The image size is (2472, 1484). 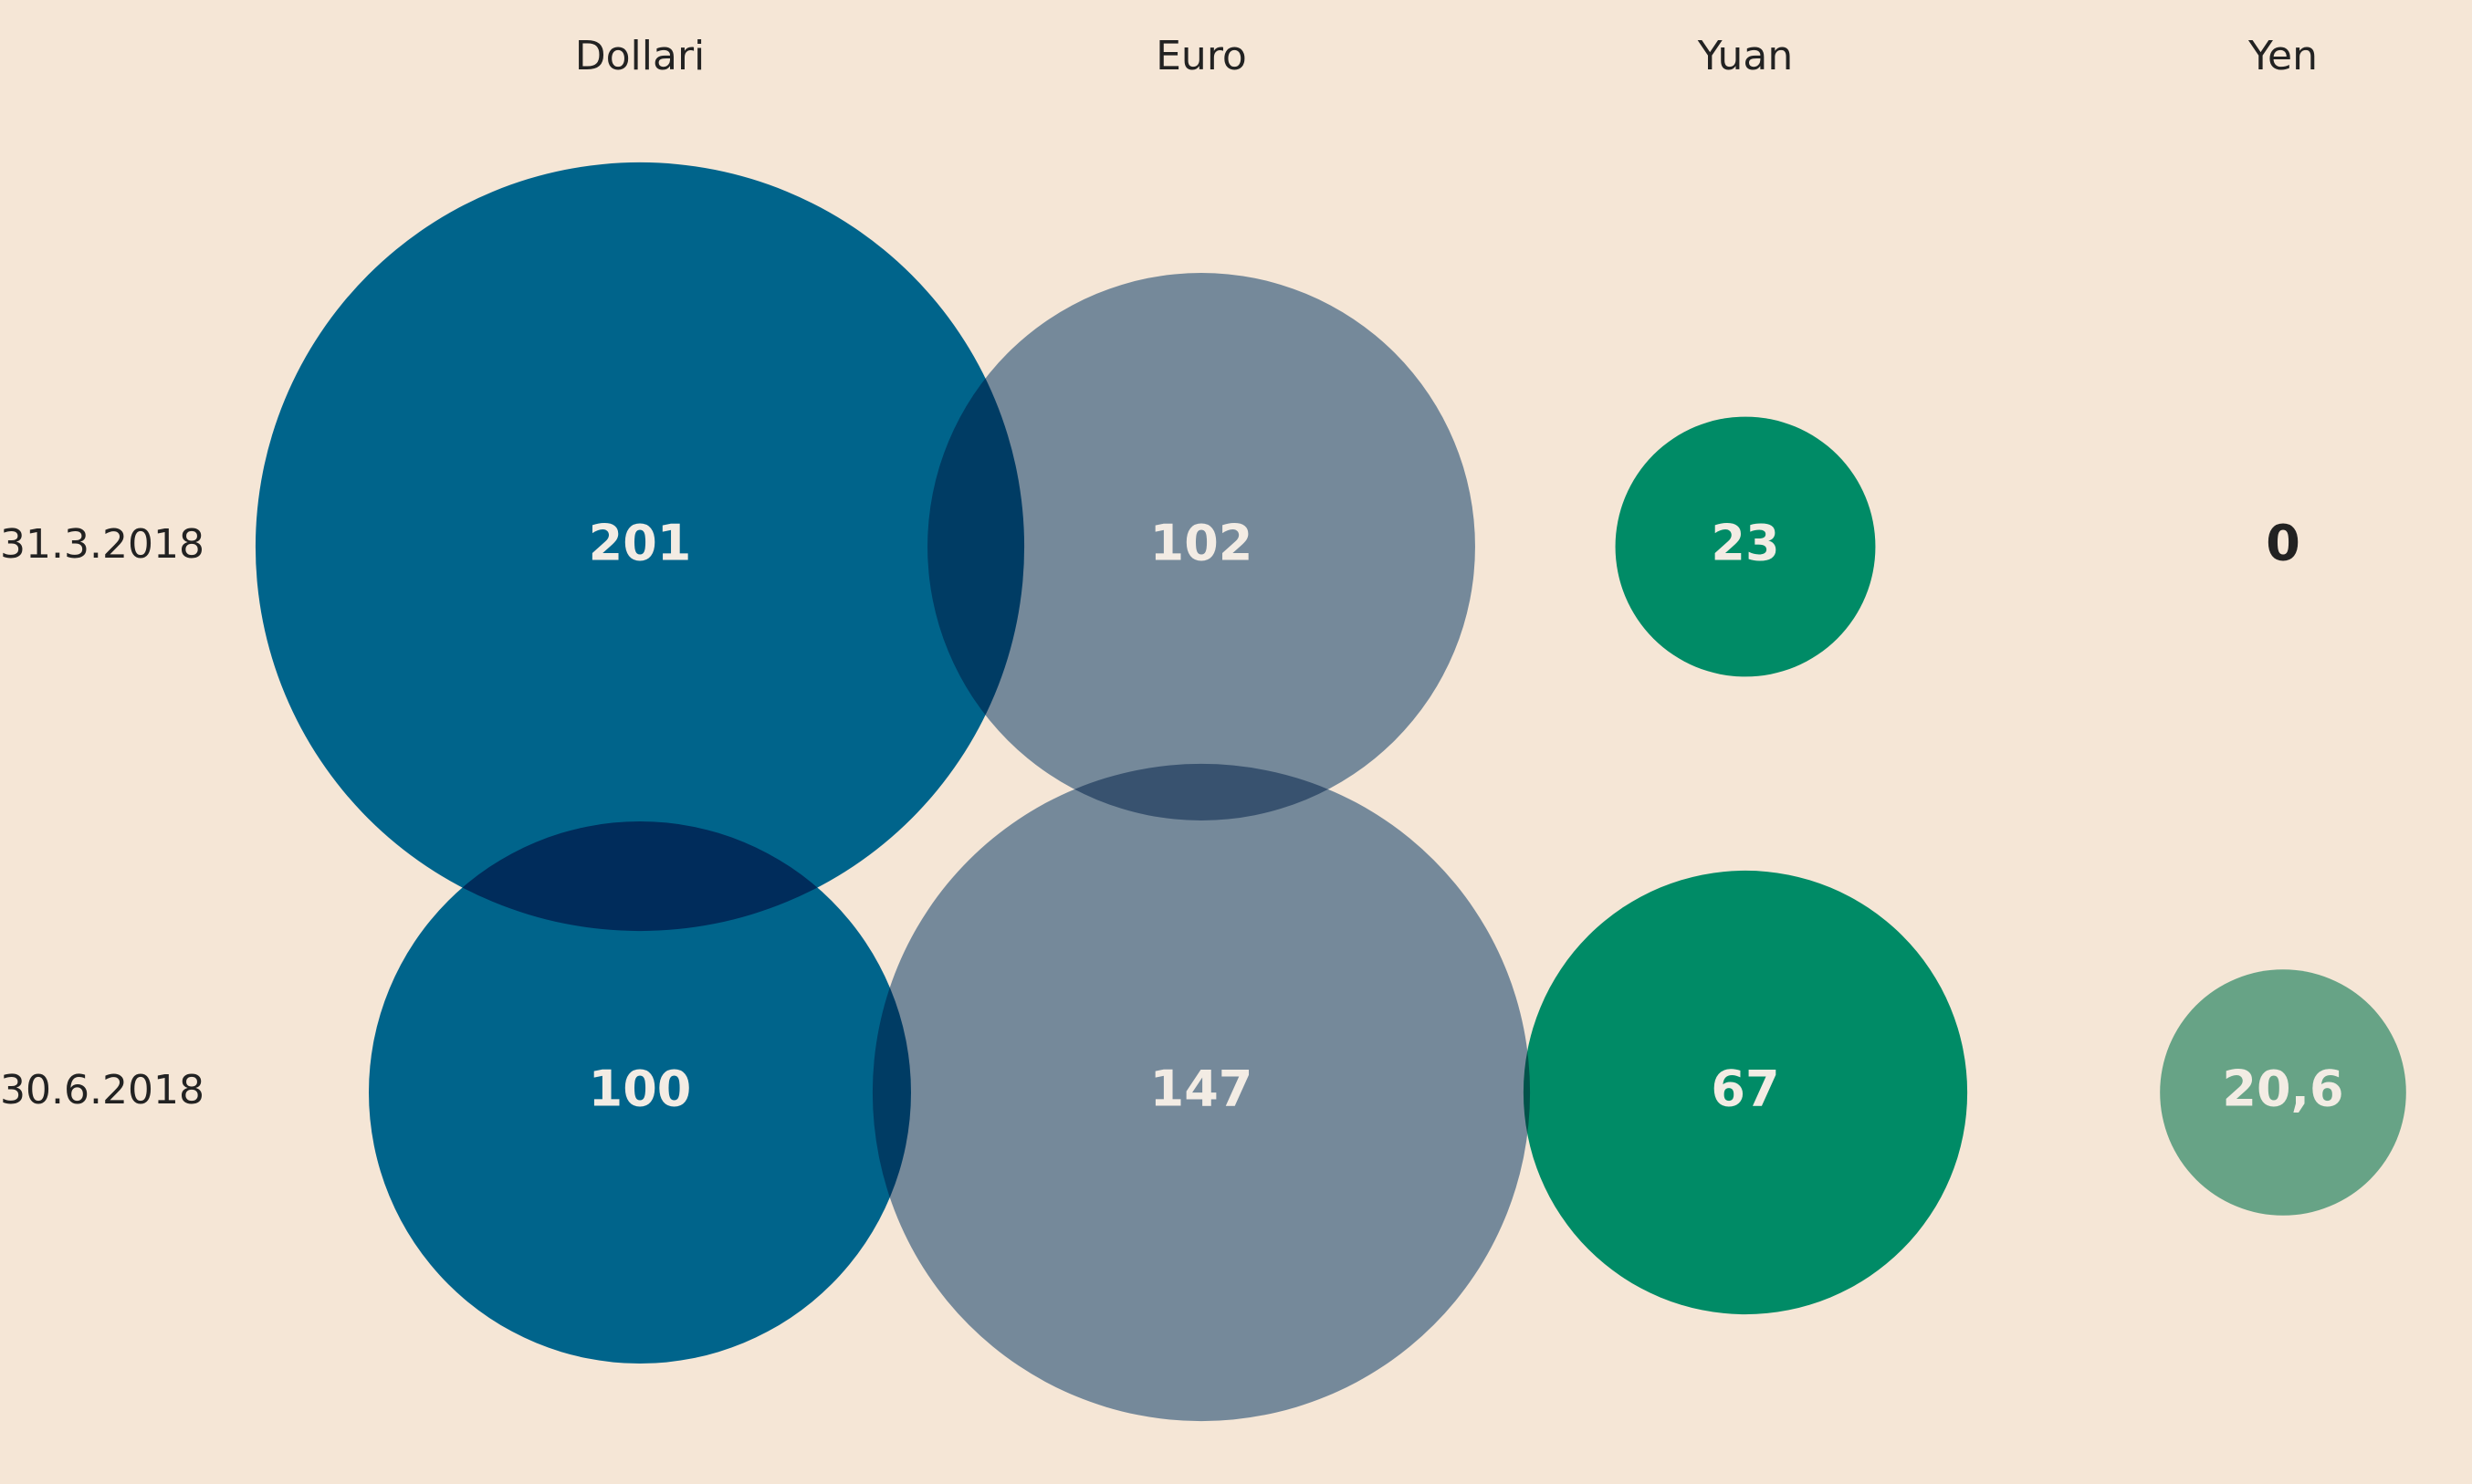 What do you see at coordinates (640, 56) in the screenshot?
I see `column-header: Dollari` at bounding box center [640, 56].